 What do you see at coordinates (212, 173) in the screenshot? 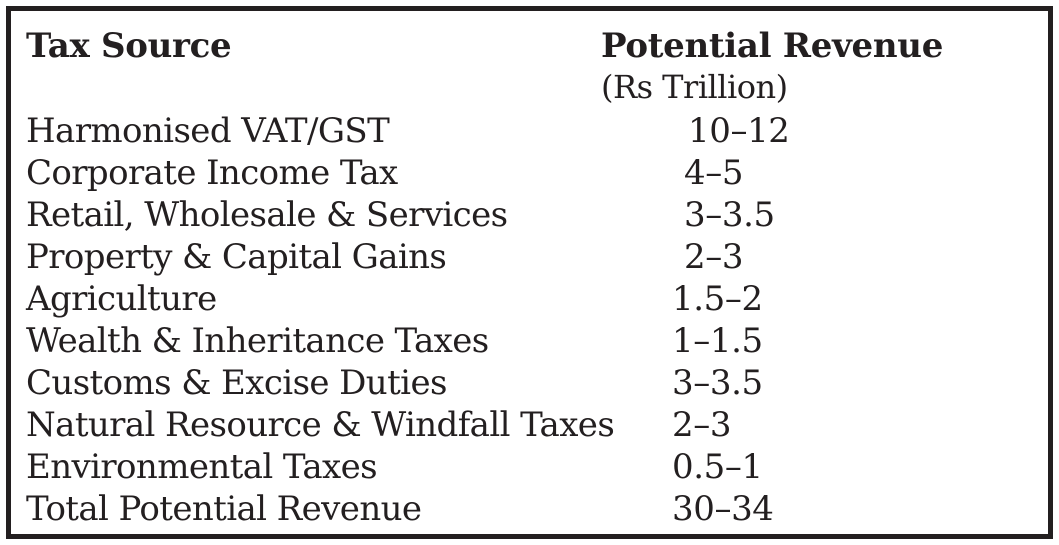
I see `row-source: Corporate Income Tax` at bounding box center [212, 173].